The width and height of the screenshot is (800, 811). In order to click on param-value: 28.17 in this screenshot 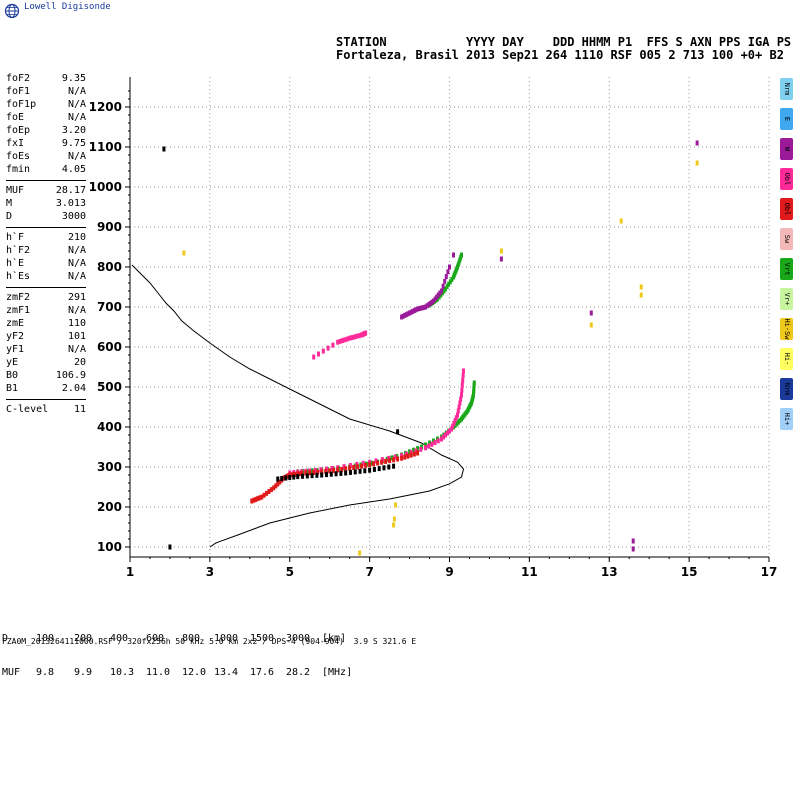, I will do `click(70, 190)`.